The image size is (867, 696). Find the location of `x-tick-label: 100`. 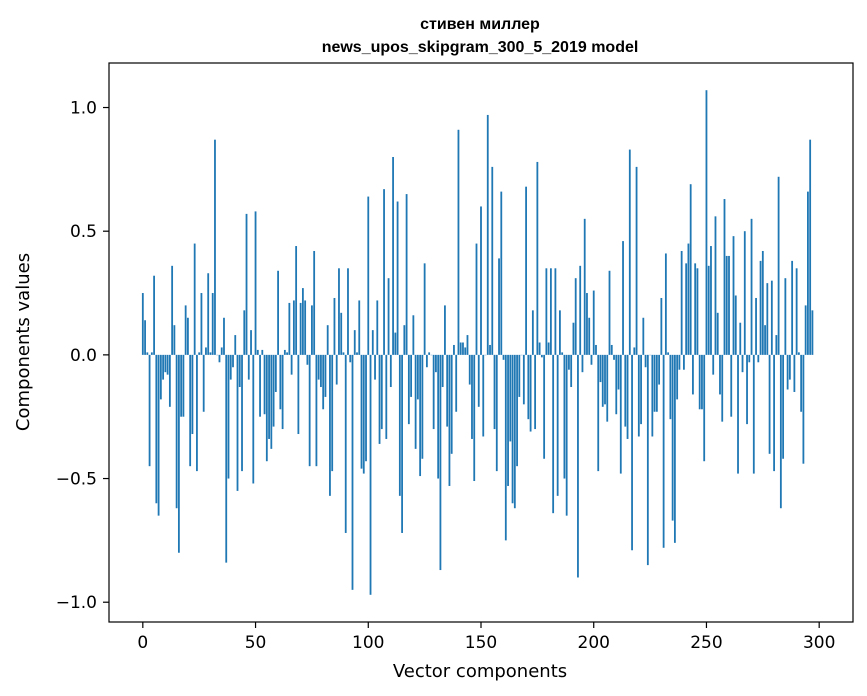

x-tick-label: 100 is located at coordinates (368, 643).